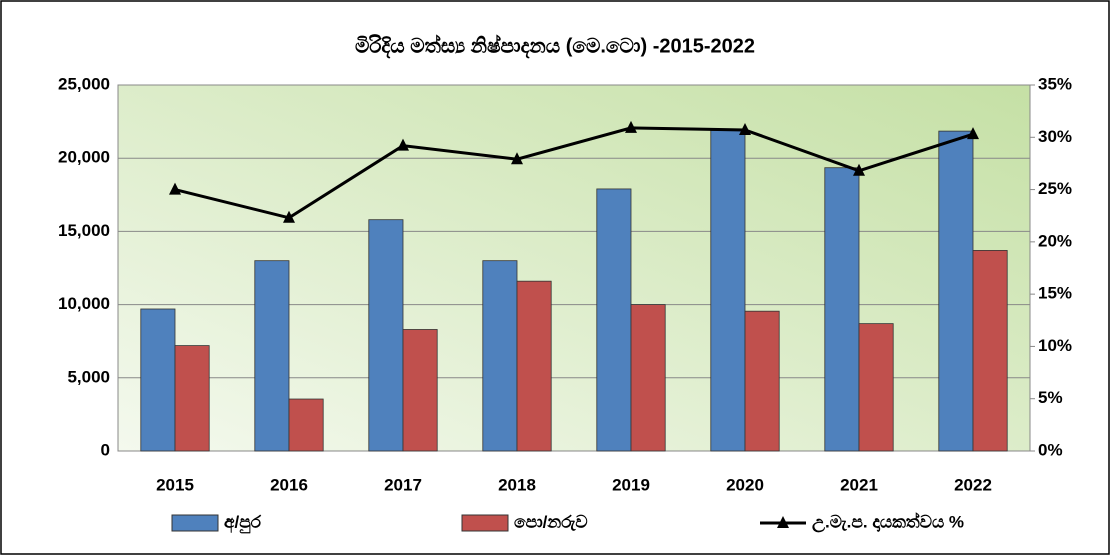 The image size is (1110, 555). I want to click on legend-label: පො/නරුව, so click(551, 521).